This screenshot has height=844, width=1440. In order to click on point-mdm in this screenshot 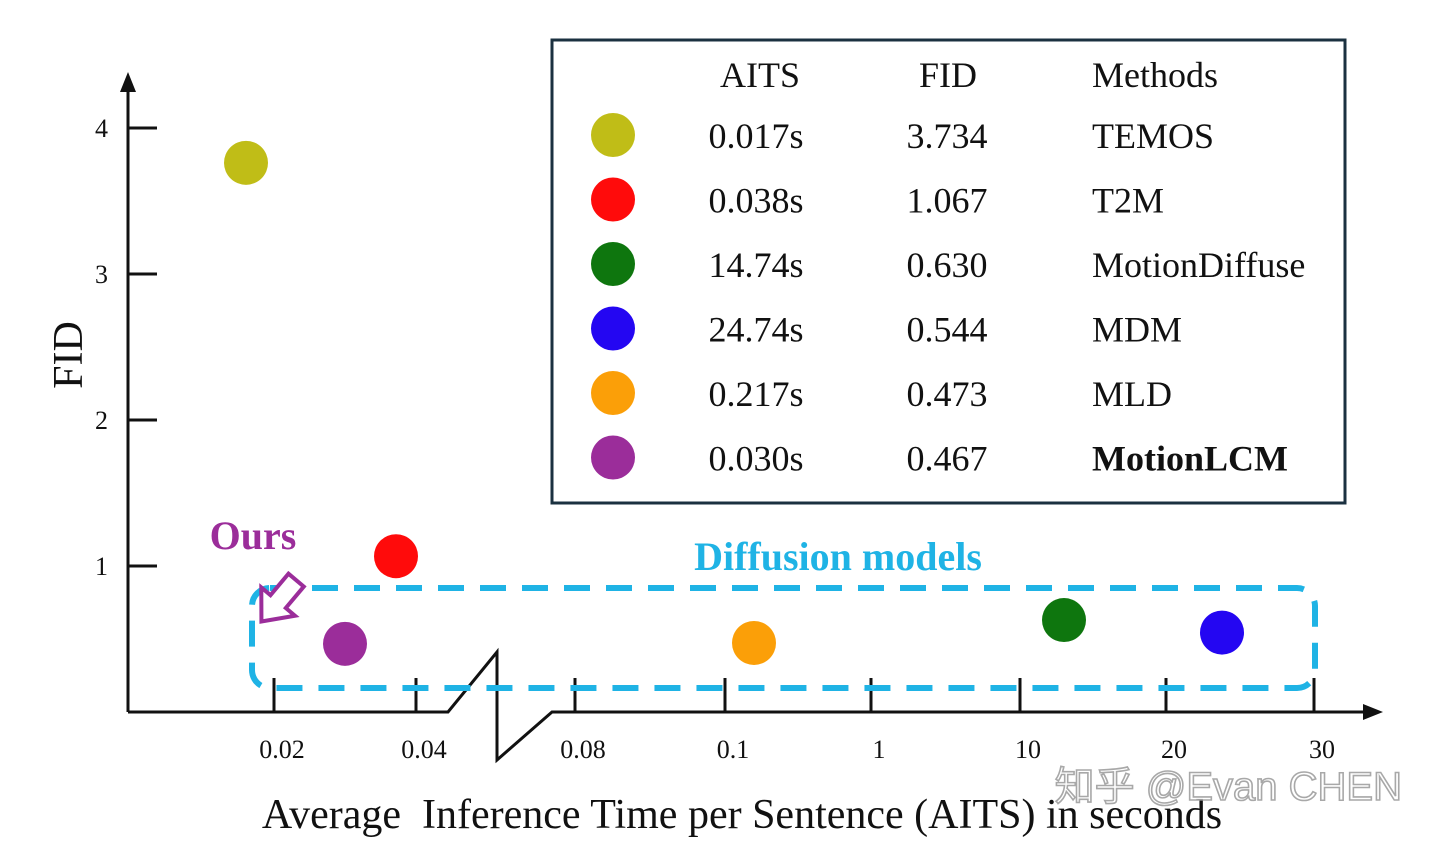, I will do `click(1222, 632)`.